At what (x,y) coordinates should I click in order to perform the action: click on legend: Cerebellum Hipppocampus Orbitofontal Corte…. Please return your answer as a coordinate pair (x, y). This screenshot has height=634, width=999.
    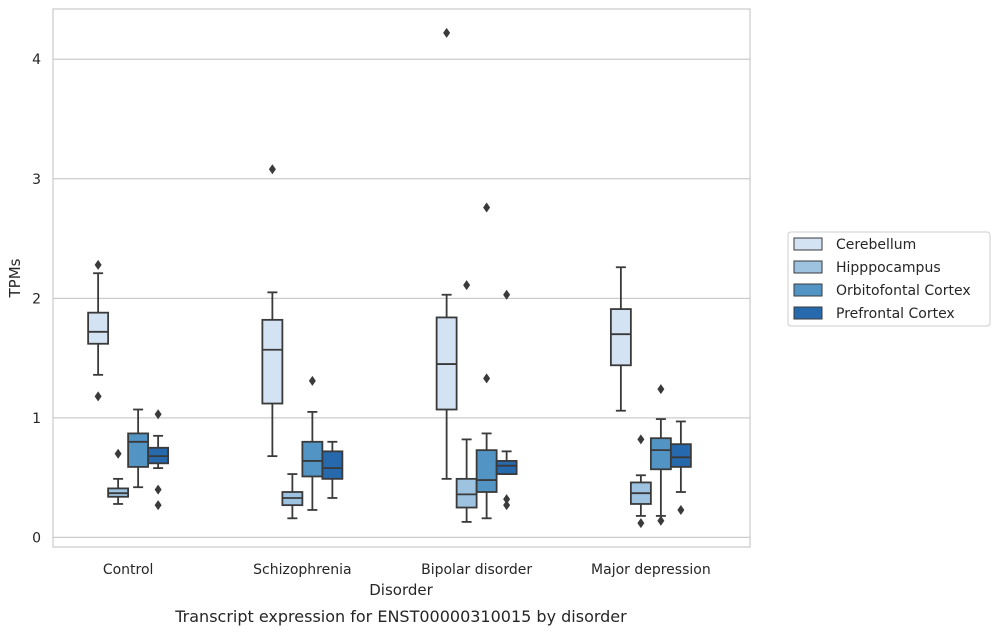
    Looking at the image, I should click on (889, 279).